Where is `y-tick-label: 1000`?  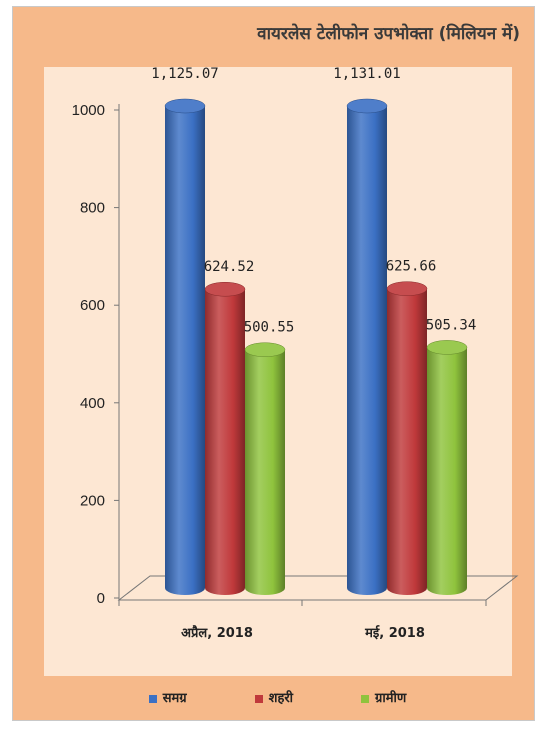 y-tick-label: 1000 is located at coordinates (88, 110).